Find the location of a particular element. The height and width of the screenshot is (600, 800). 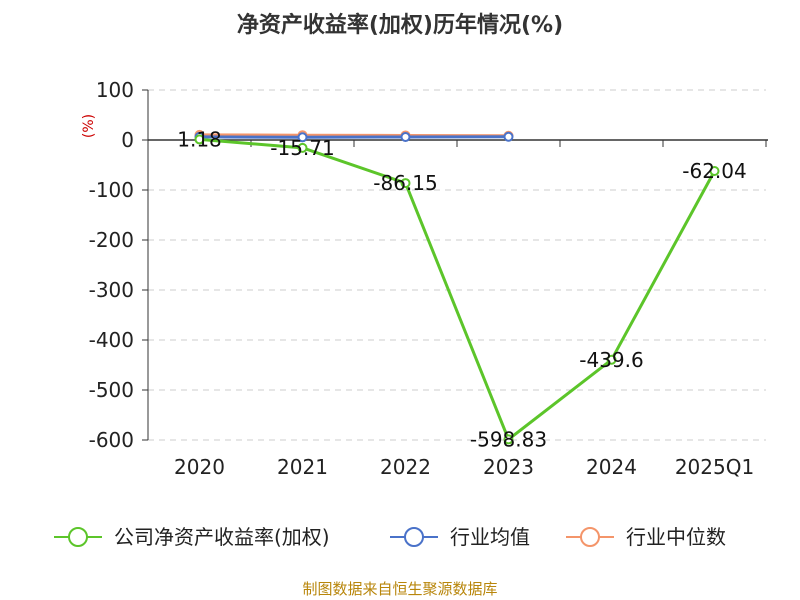

x-tick-label: 2023 is located at coordinates (508, 467).